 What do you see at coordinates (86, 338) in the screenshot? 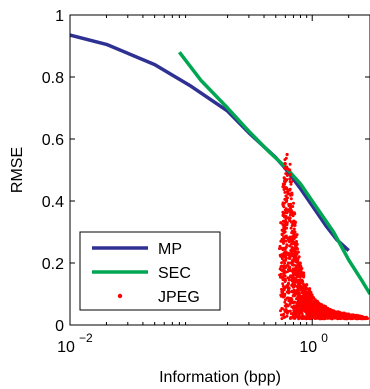
I see `x-tick-exponent: −2` at bounding box center [86, 338].